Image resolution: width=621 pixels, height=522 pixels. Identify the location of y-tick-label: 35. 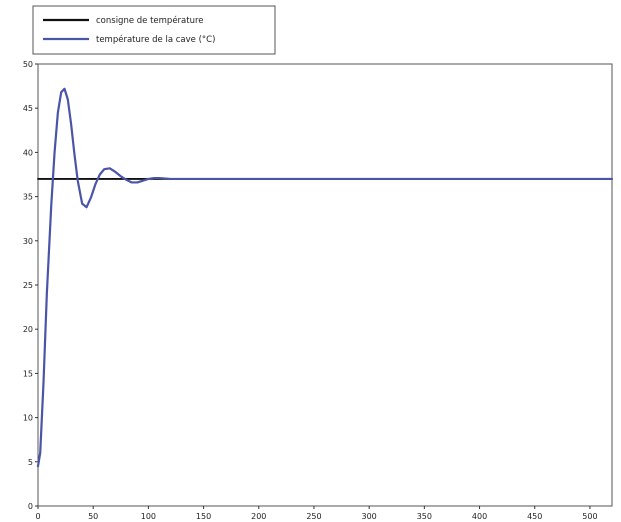
(28, 197).